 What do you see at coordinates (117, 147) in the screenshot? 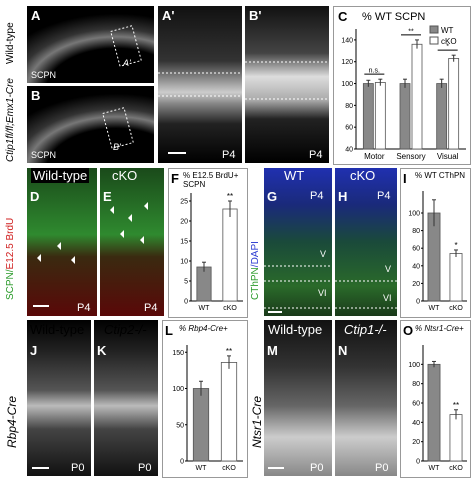
I see `panel-b-inset-label: B'` at bounding box center [117, 147].